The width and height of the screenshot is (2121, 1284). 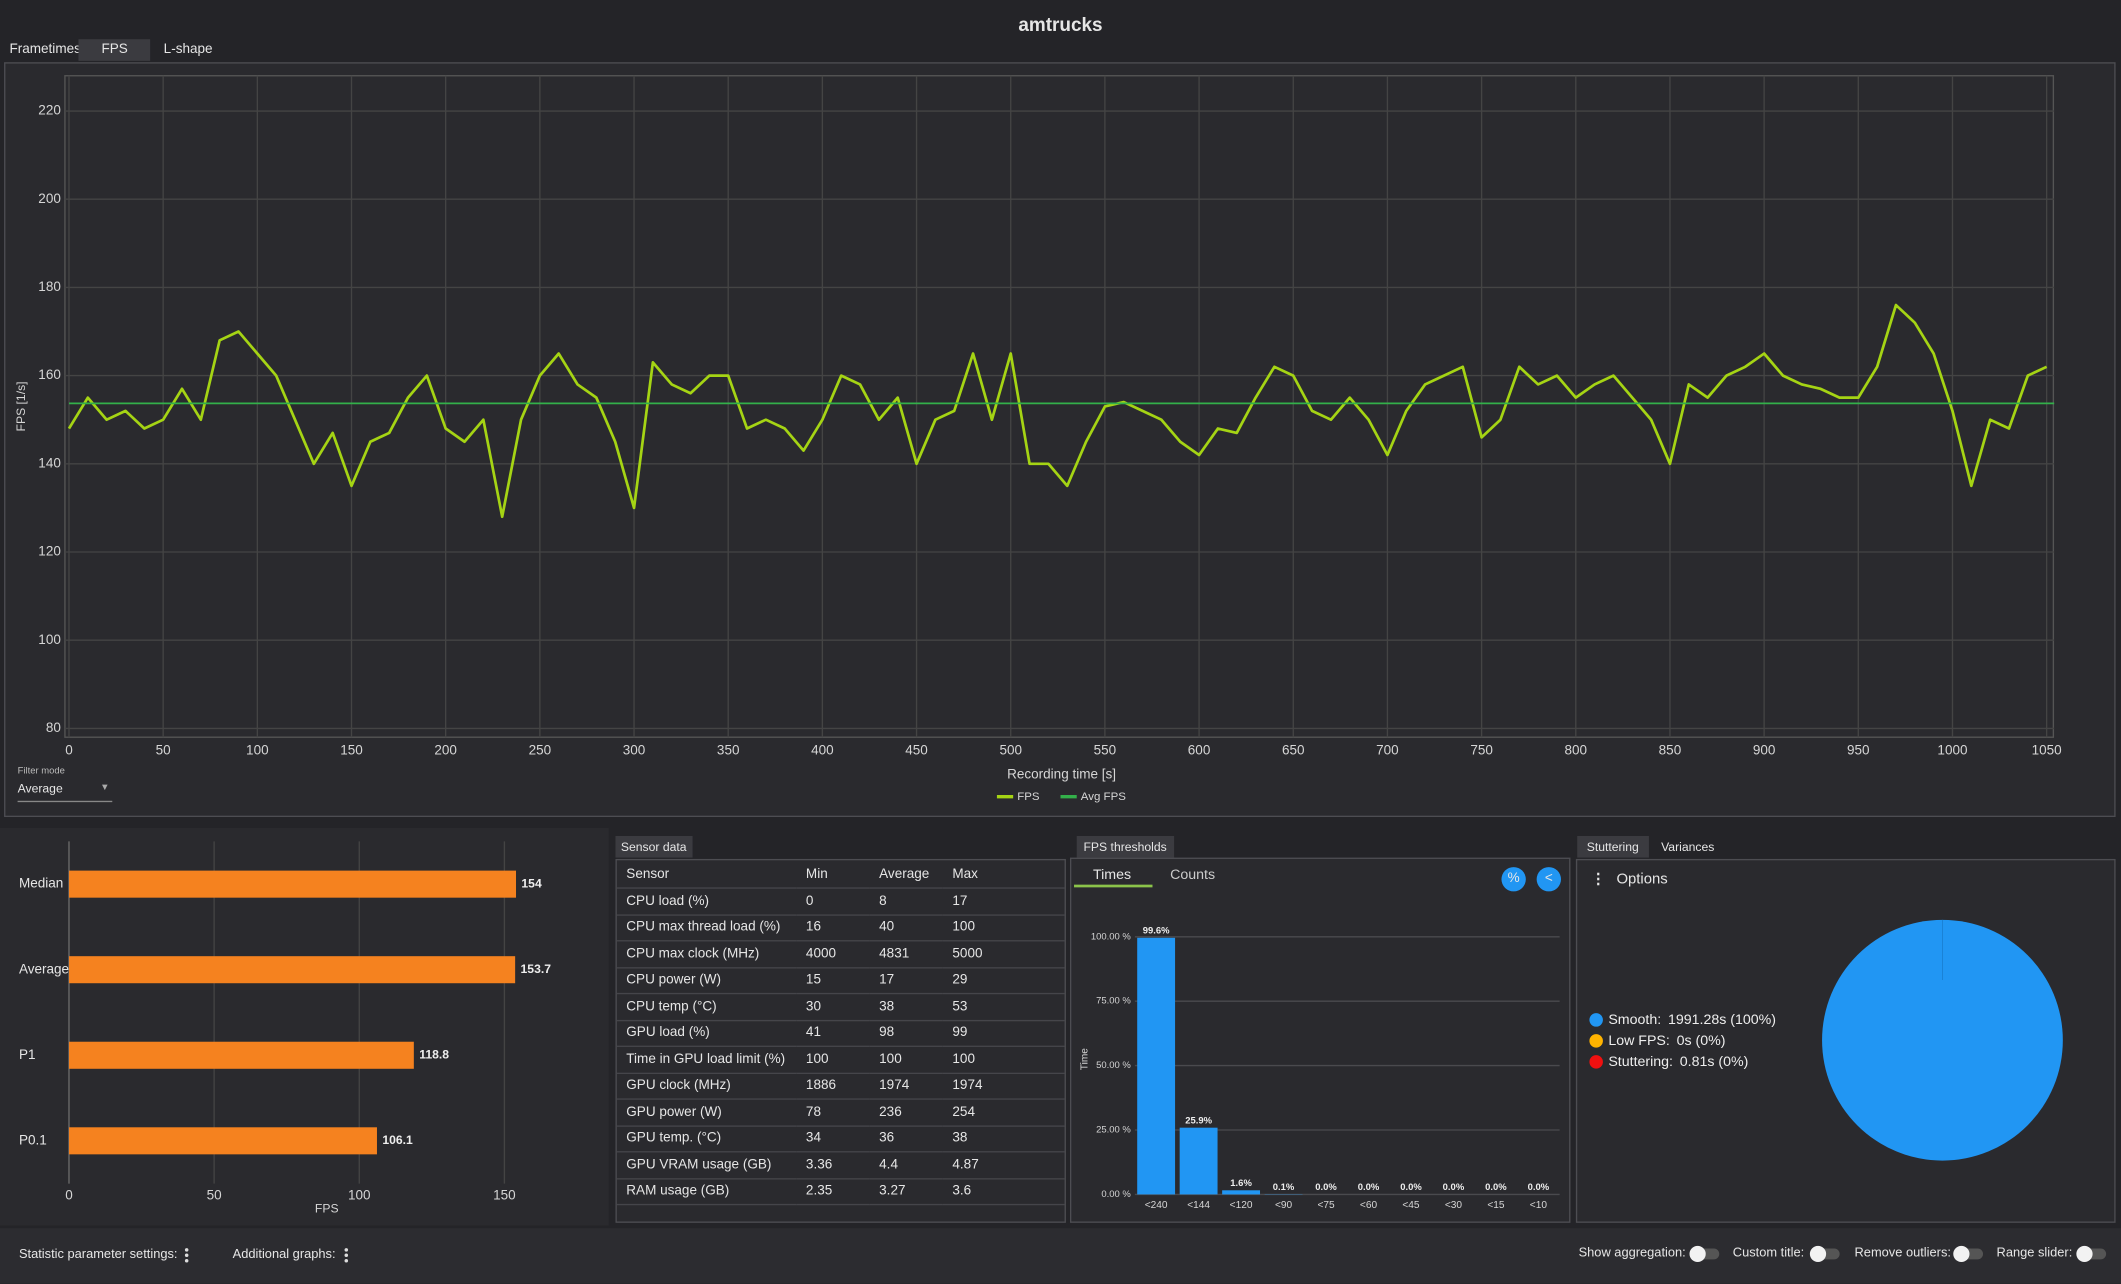 I want to click on x-tick-label: <45, so click(x=1411, y=1205).